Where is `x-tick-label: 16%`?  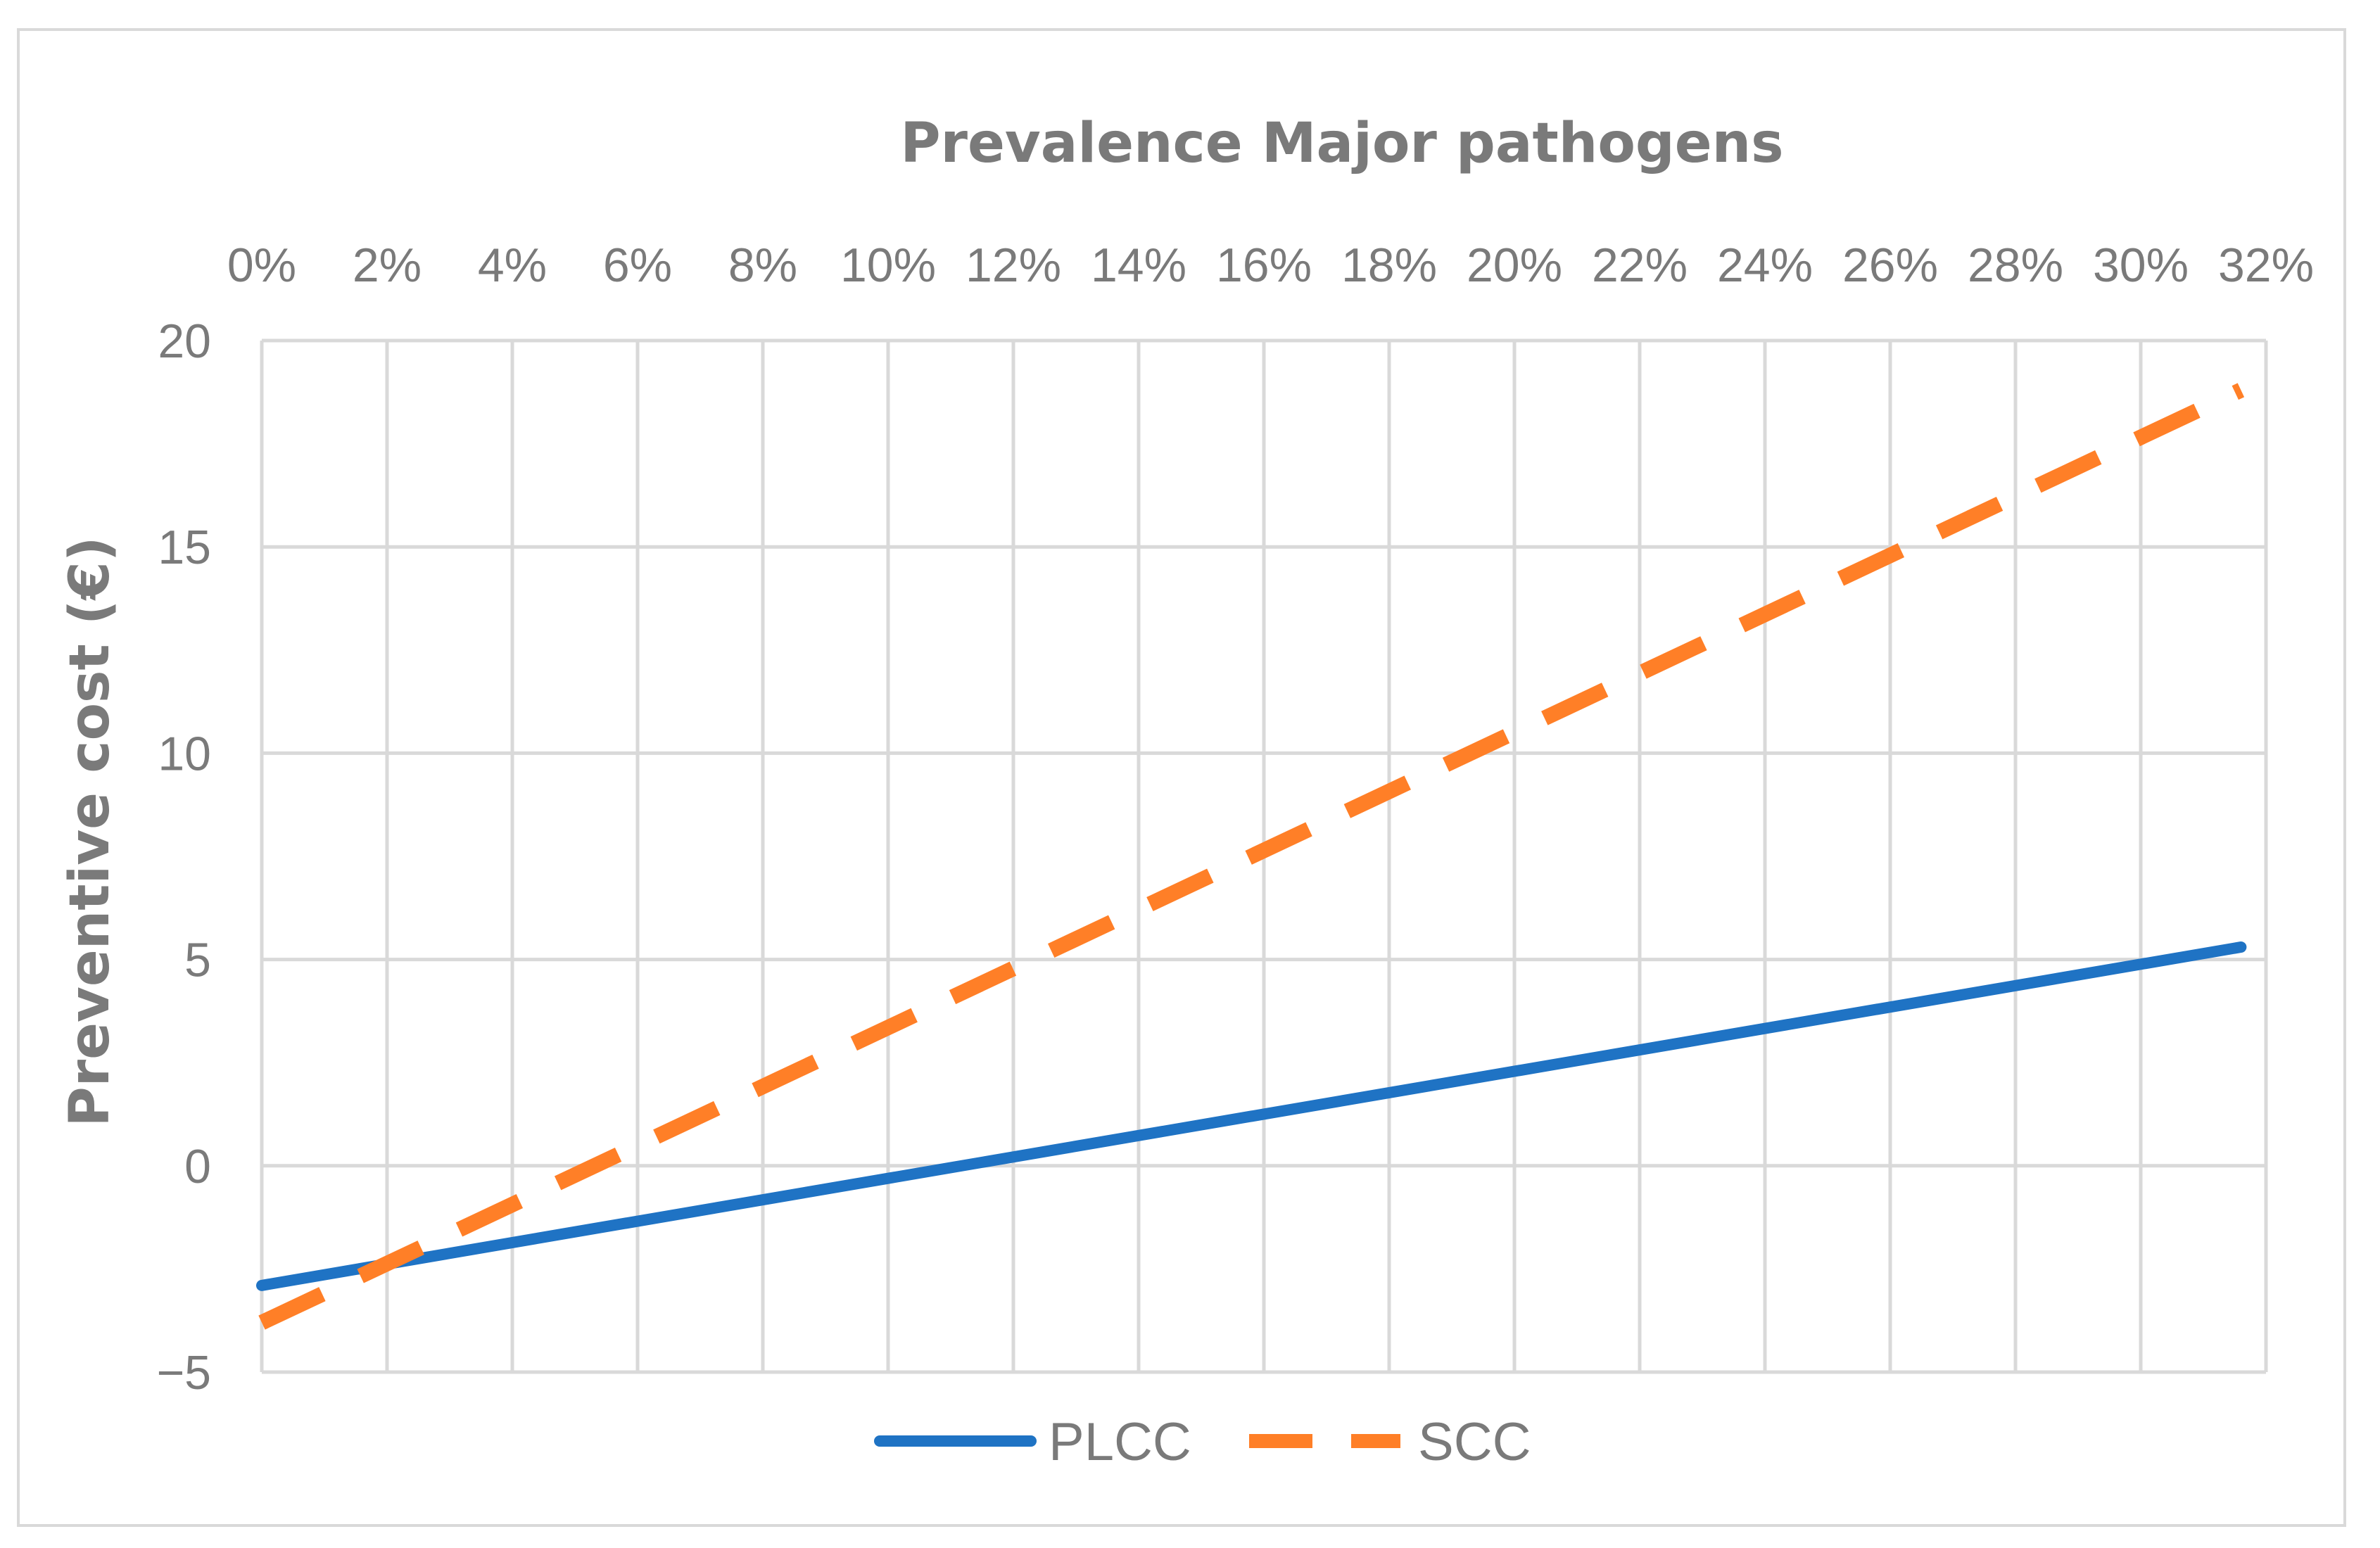 x-tick-label: 16% is located at coordinates (1264, 265).